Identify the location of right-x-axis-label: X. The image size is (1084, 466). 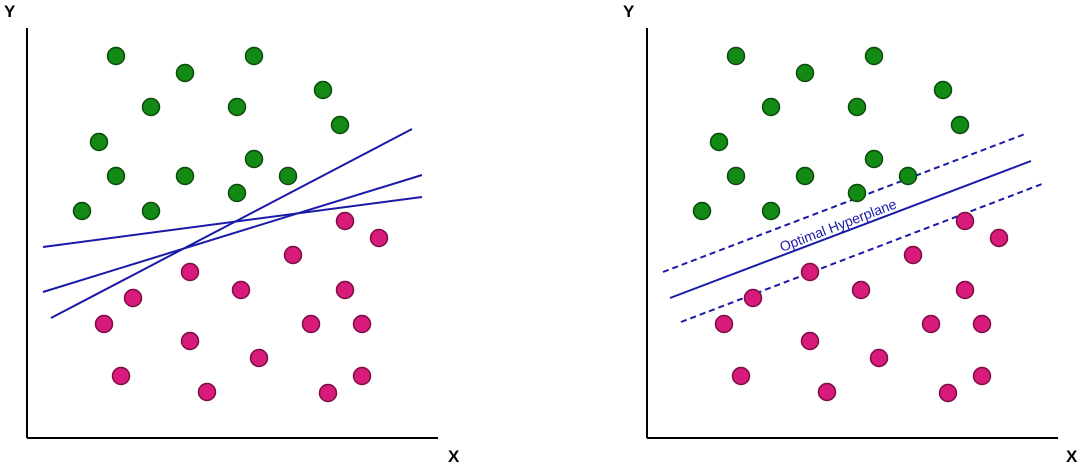
(1072, 456).